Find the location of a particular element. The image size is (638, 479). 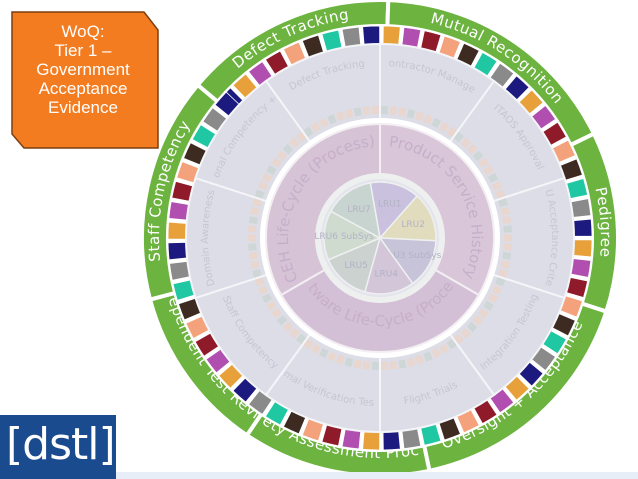

dstl-logo: [dstl] is located at coordinates (58, 447).